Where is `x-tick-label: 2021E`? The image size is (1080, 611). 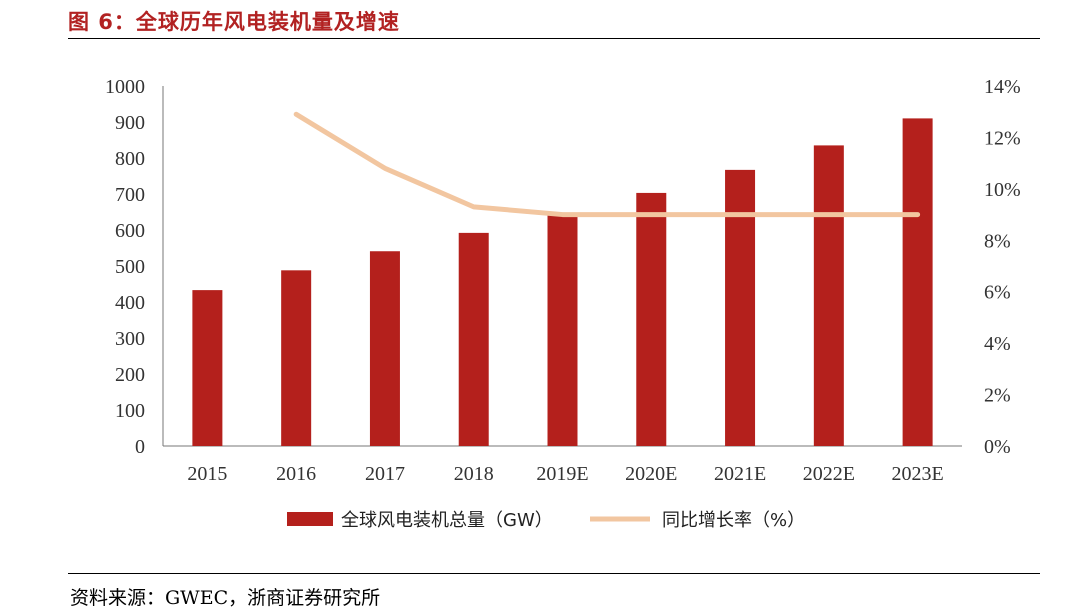
x-tick-label: 2021E is located at coordinates (740, 474).